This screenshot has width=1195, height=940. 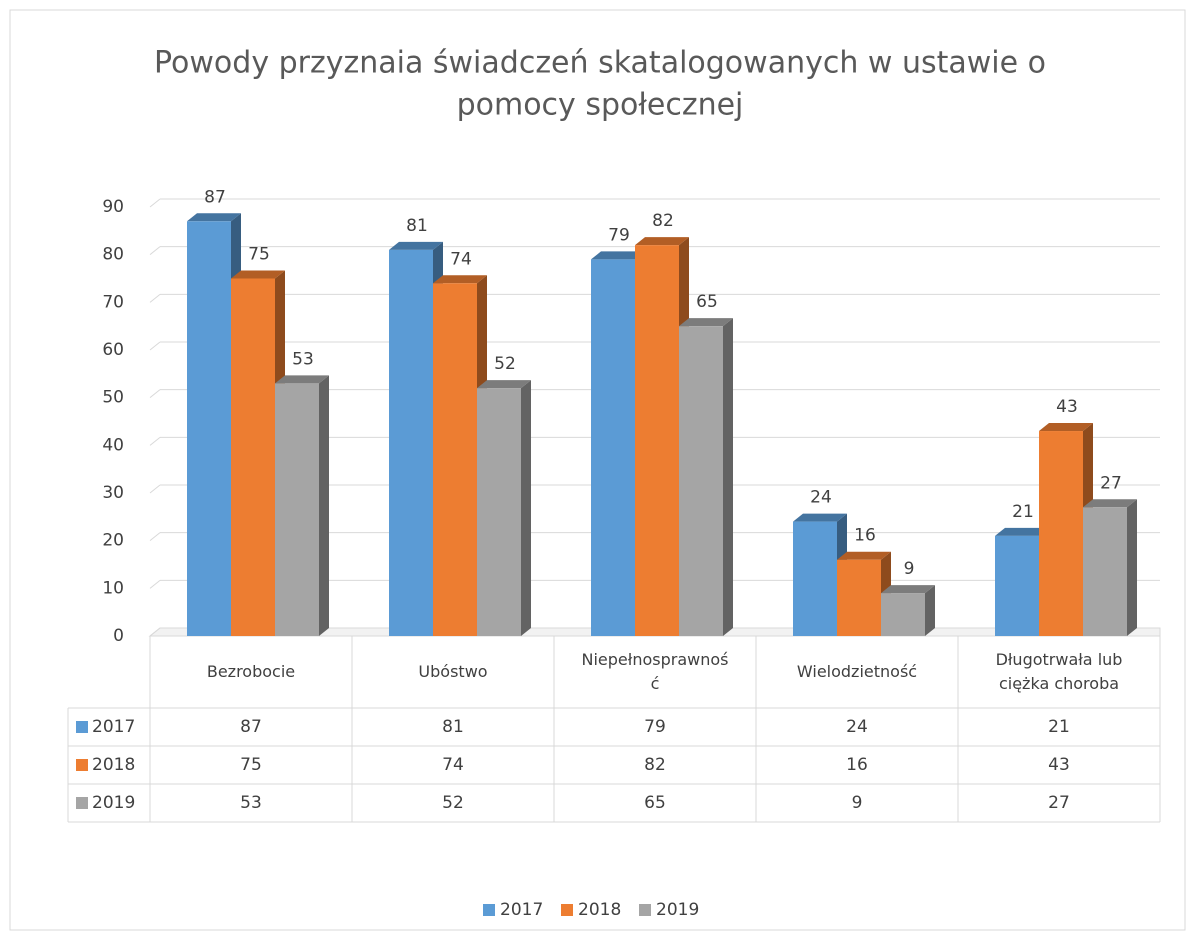 I want to click on table-value: 24, so click(x=857, y=727).